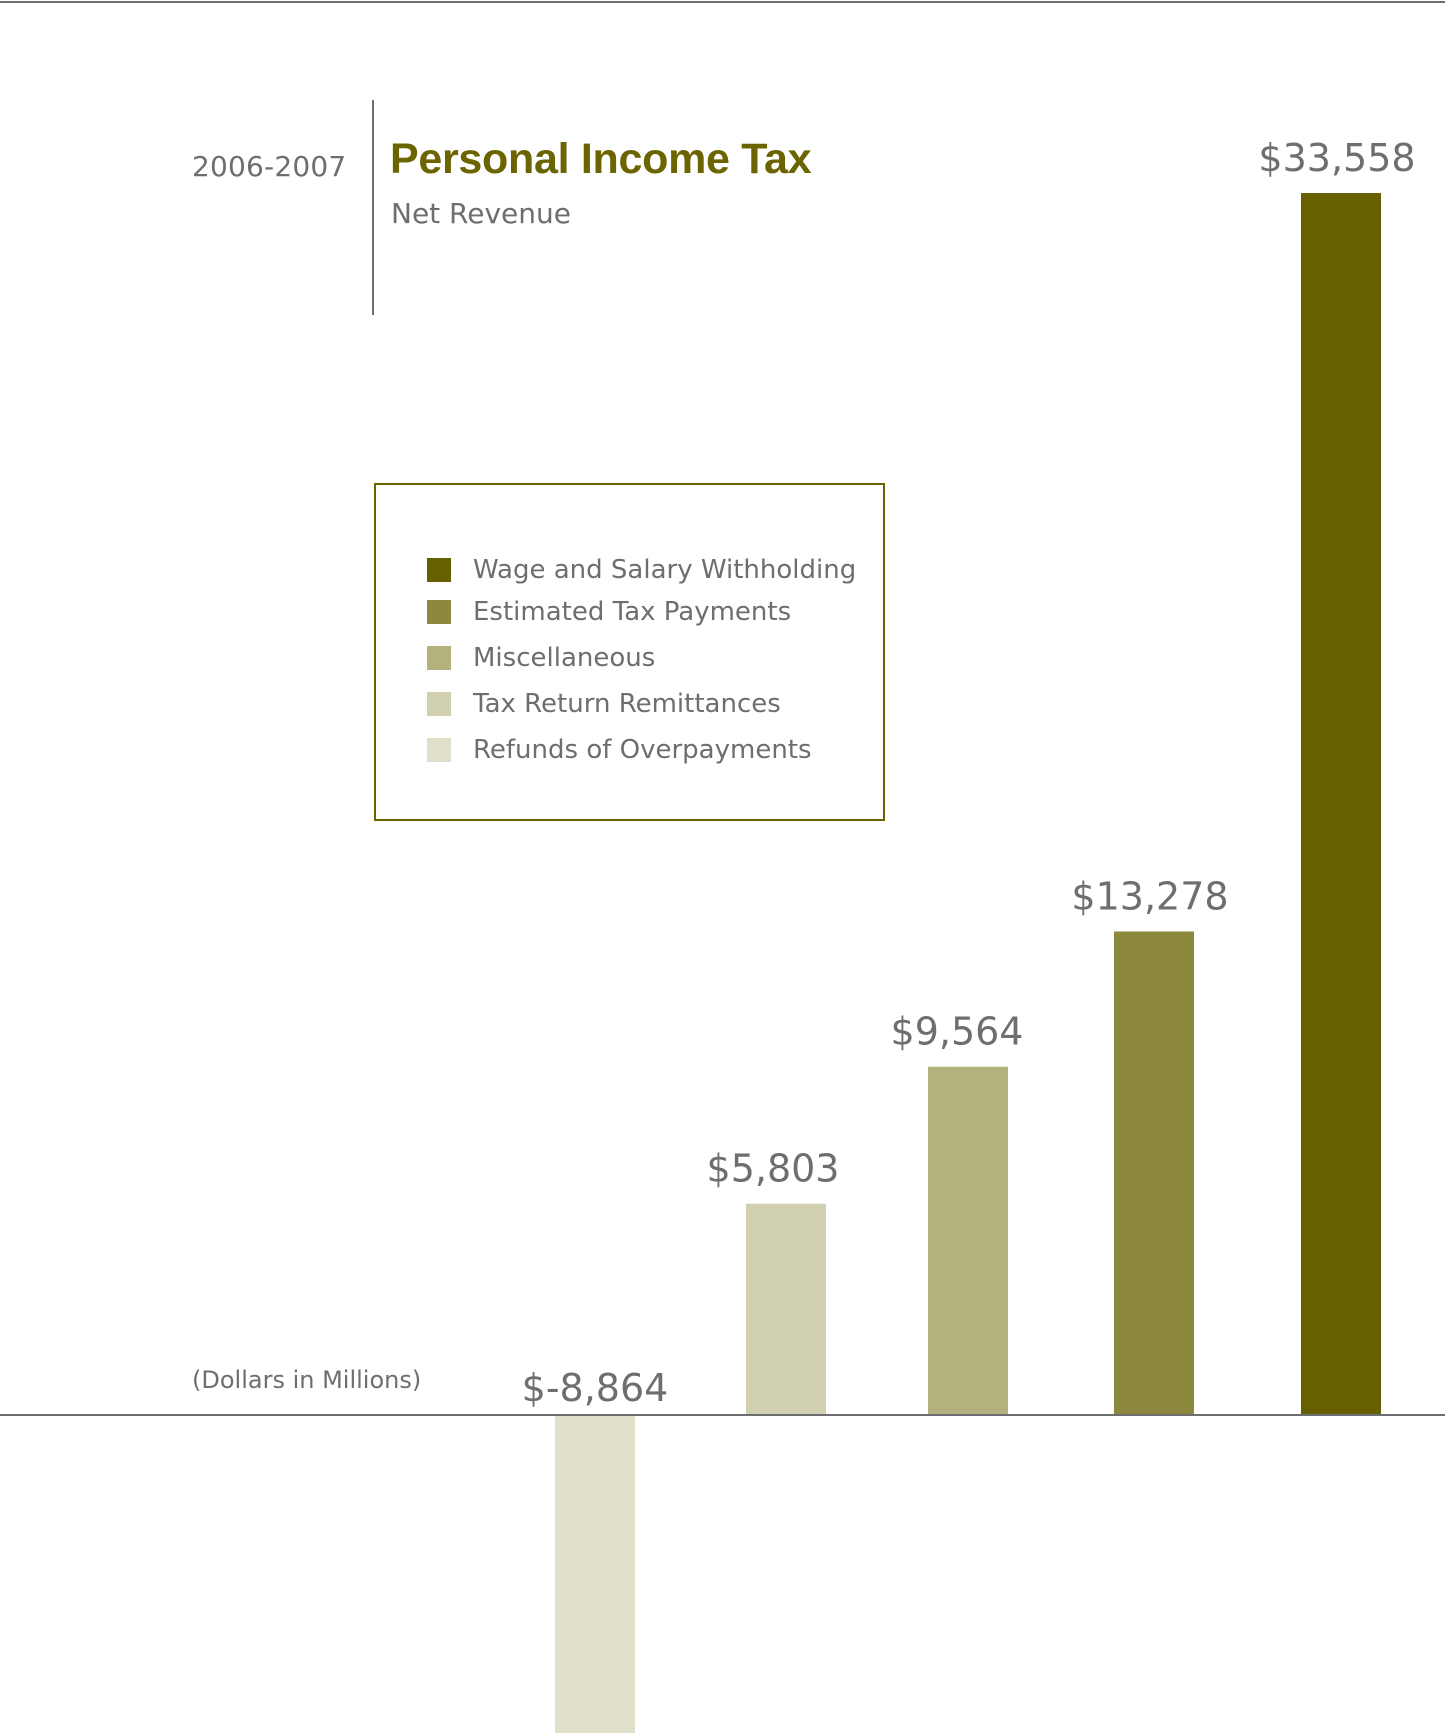 The image size is (1445, 1733). I want to click on header-divider, so click(373, 207).